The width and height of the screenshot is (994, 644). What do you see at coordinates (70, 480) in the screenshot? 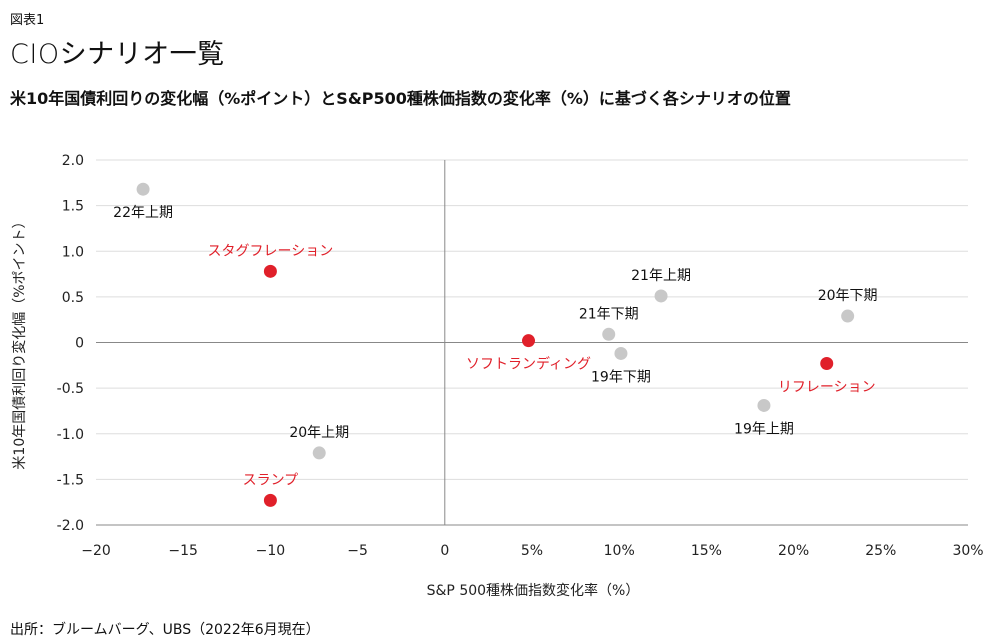
I see `y-tick-label: -1.5` at bounding box center [70, 480].